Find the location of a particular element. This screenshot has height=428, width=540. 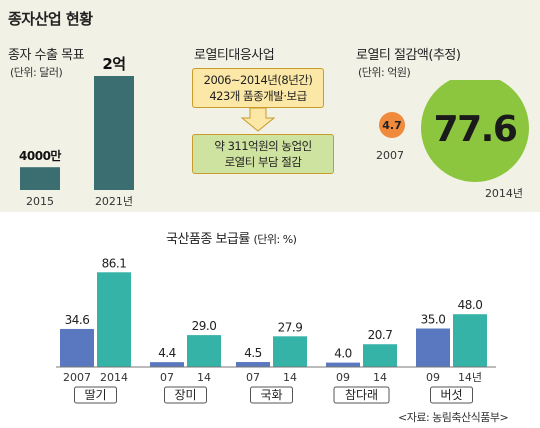

export-year-label: 2021년 is located at coordinates (114, 201).